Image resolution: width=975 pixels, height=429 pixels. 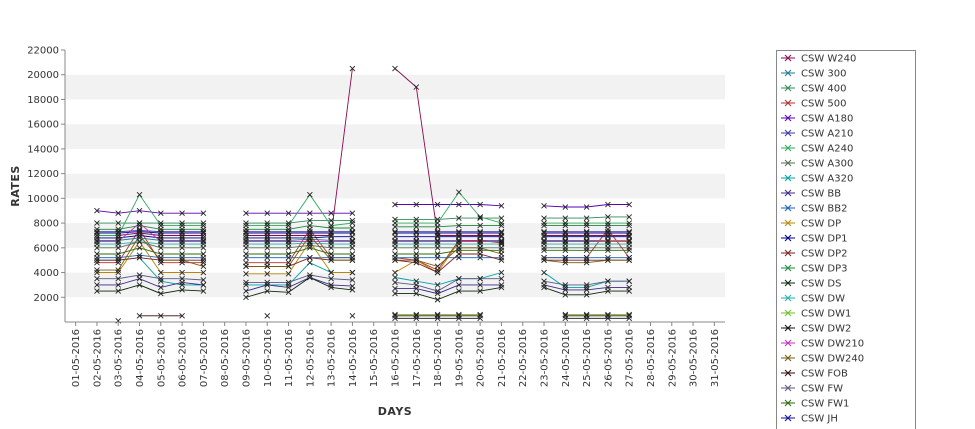 I want to click on legend-item: CSW DW1, so click(x=816, y=314).